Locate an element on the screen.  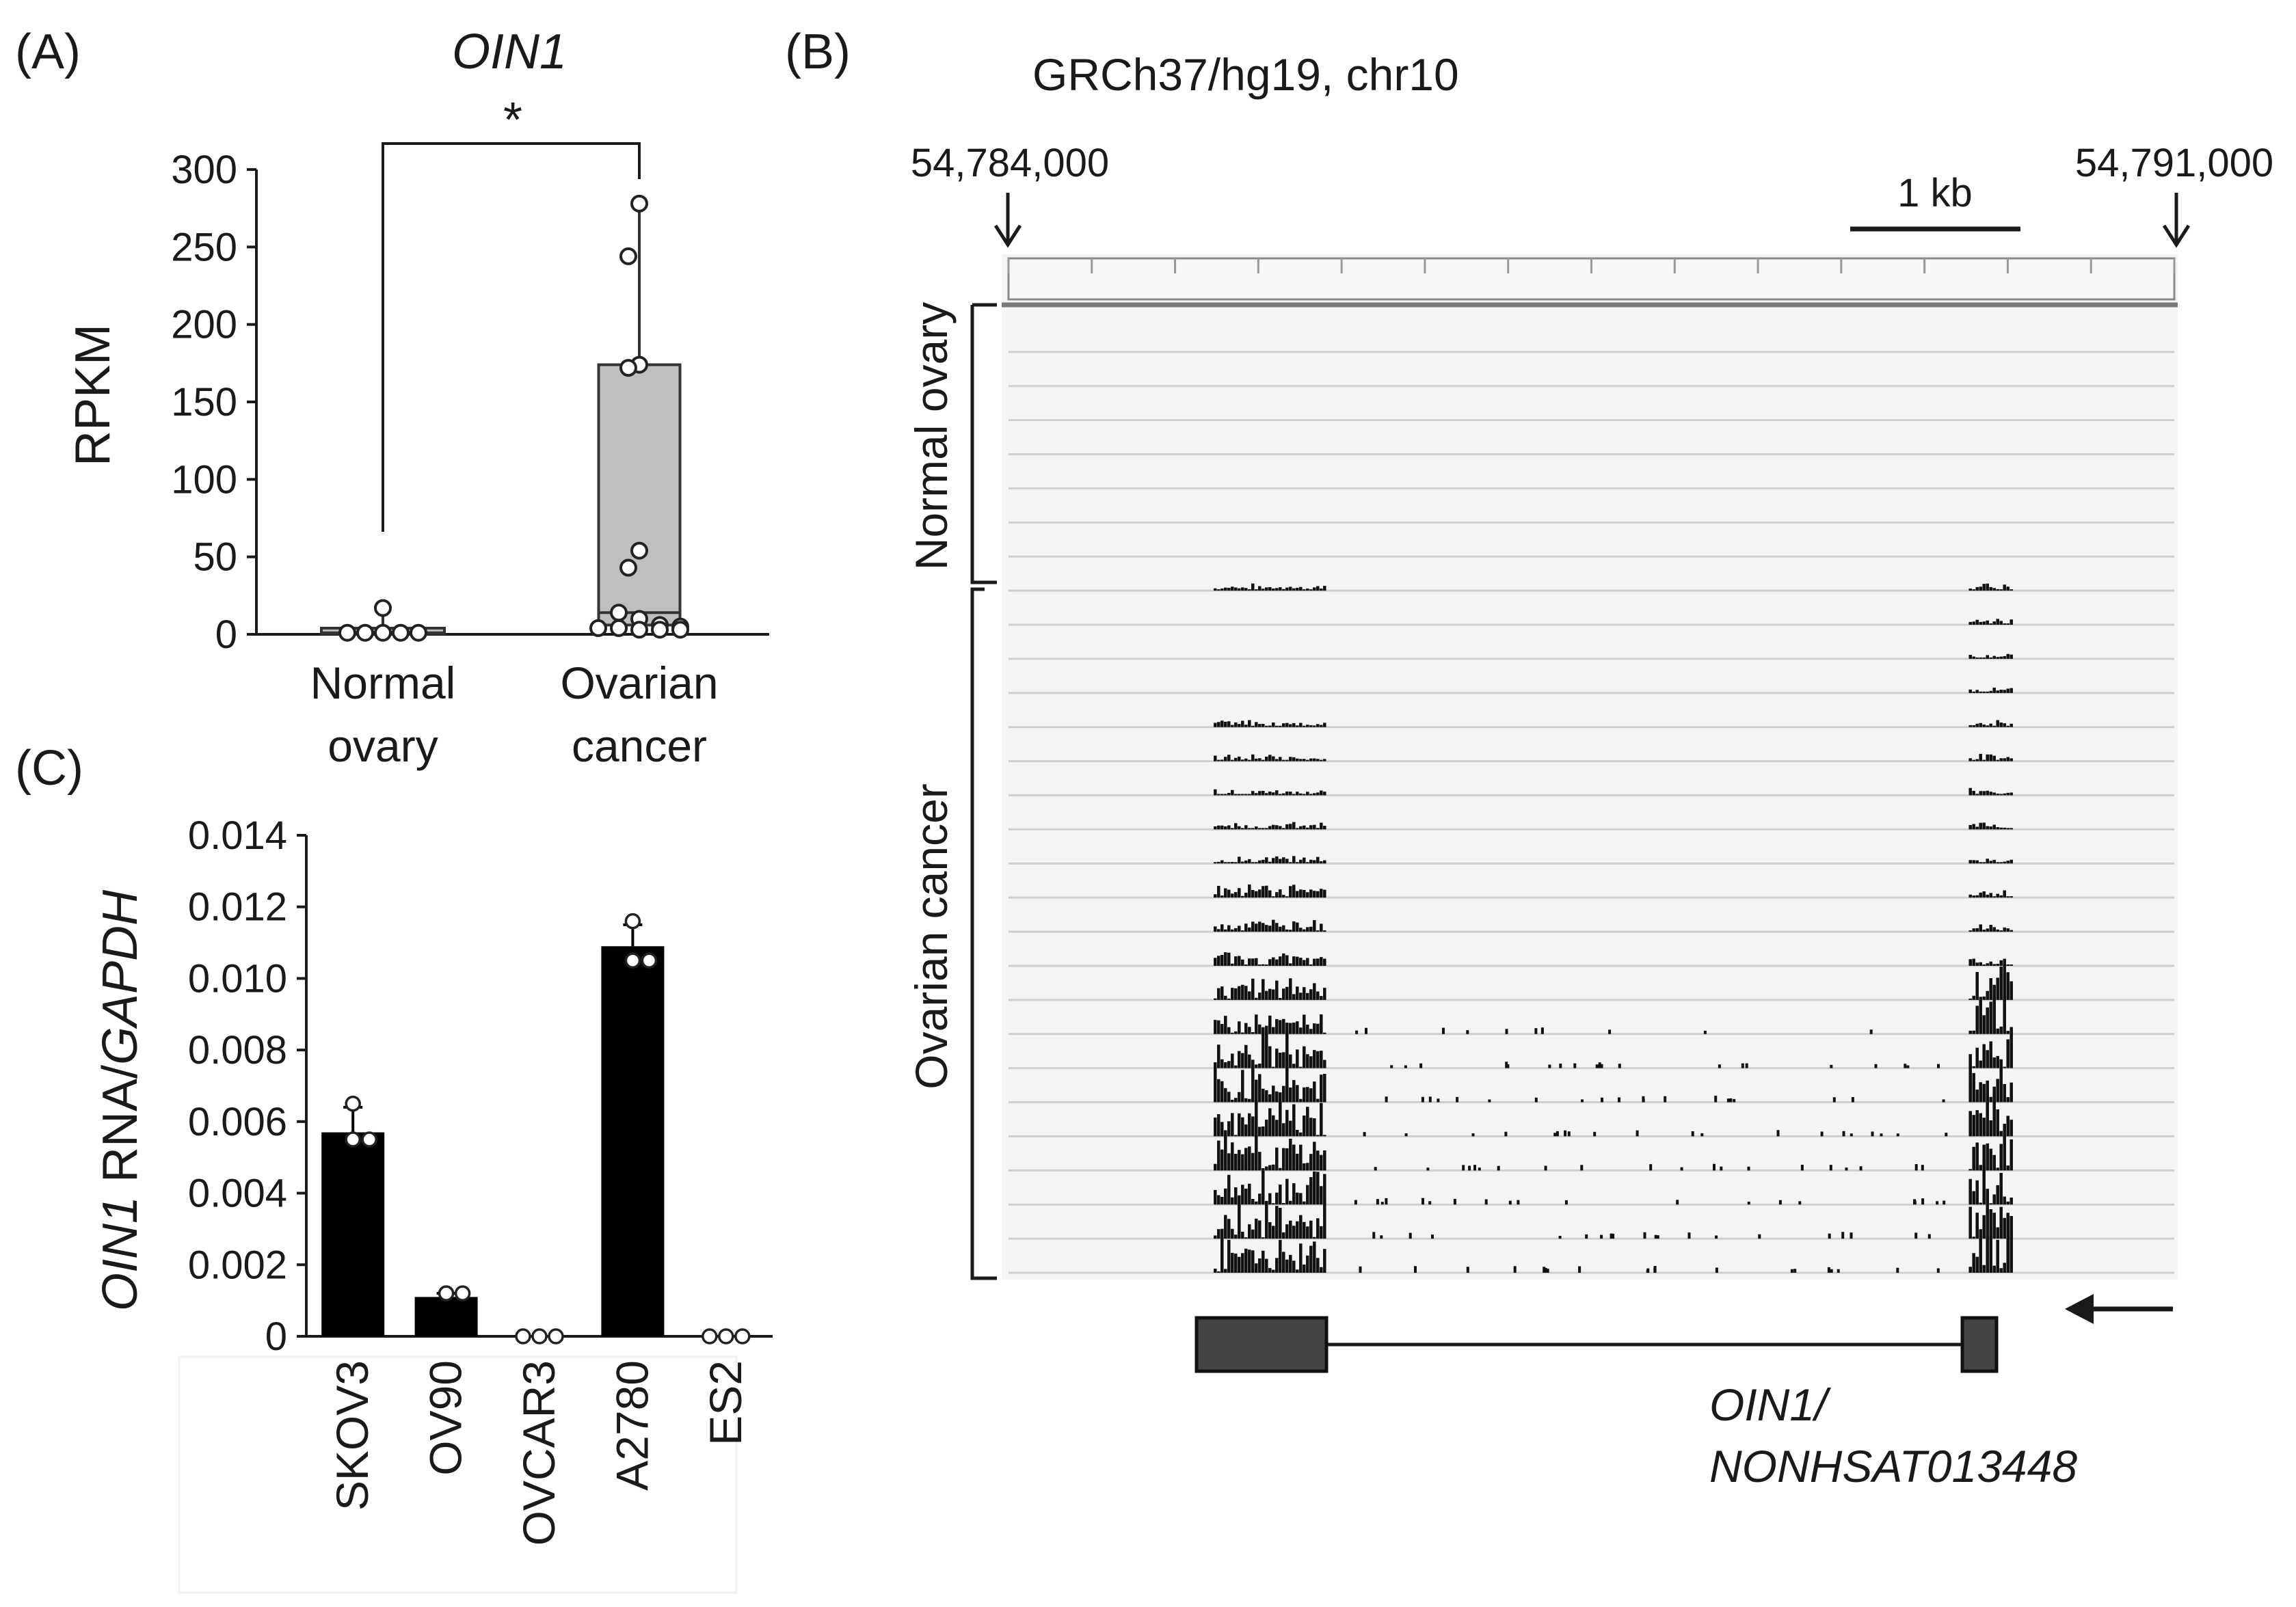
category-label-skov3: SKOV3 is located at coordinates (352, 1436).